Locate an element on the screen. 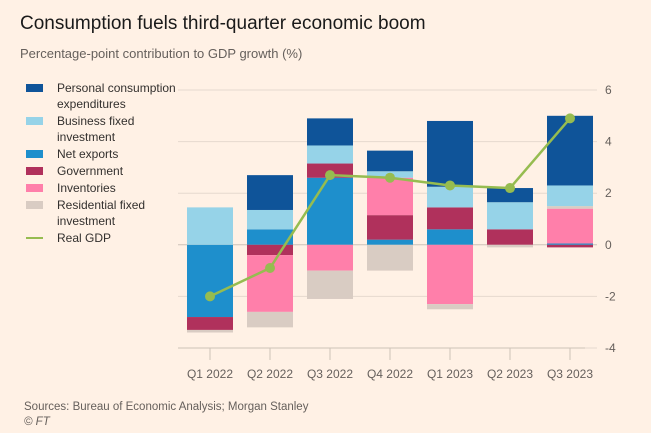 This screenshot has height=433, width=651. legend-swatch-net-exports is located at coordinates (34, 154).